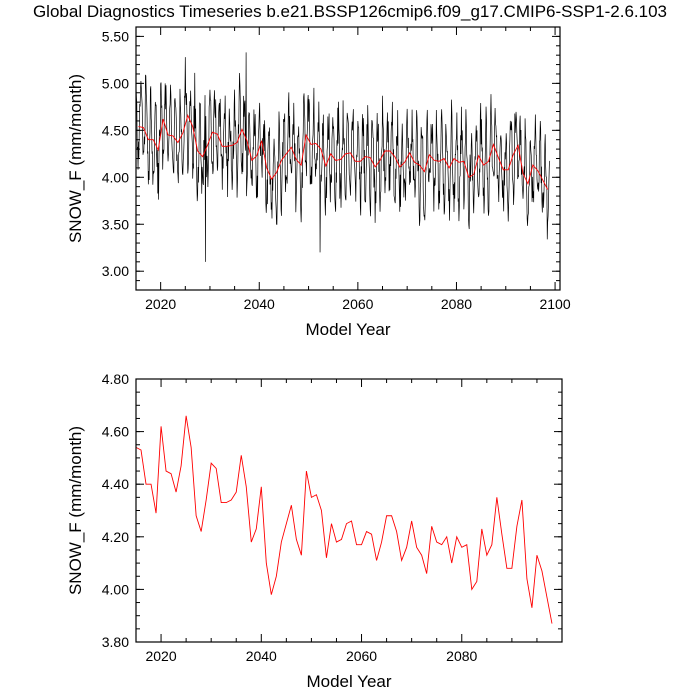 This screenshot has width=700, height=700. Describe the element at coordinates (115, 642) in the screenshot. I see `y-tick-label: 3.80` at that location.